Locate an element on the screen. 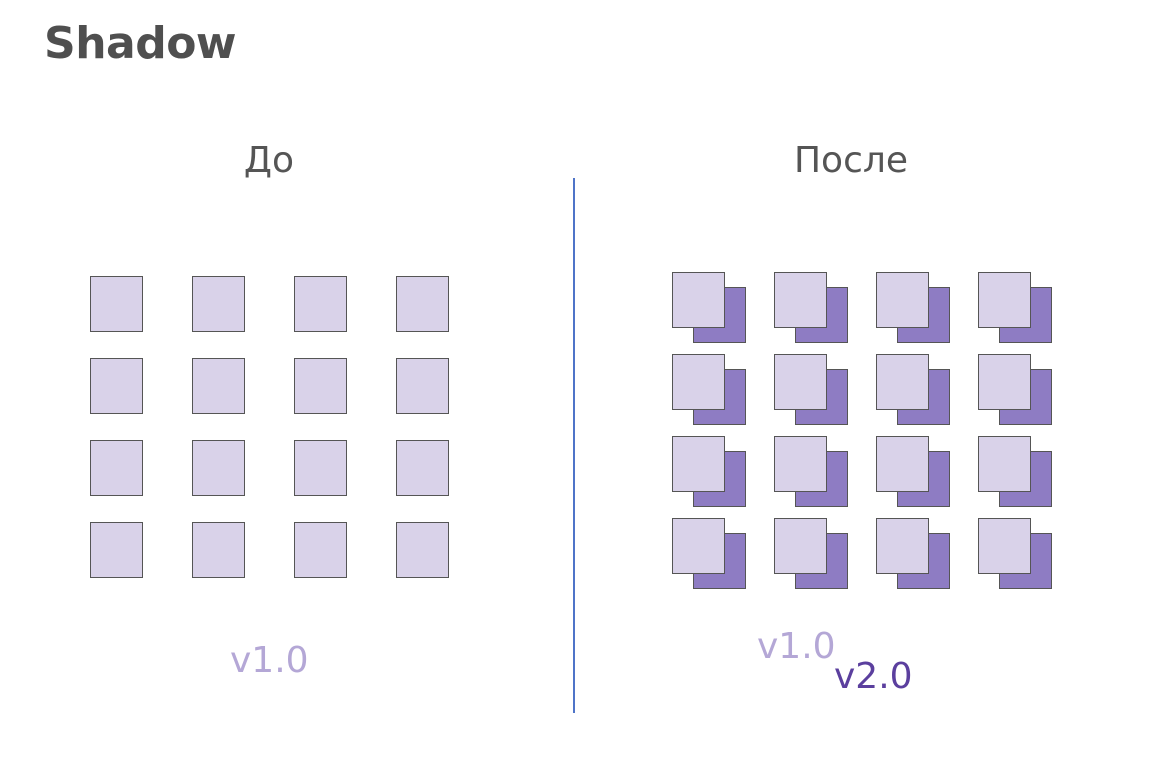  after-new-version-label: v2.0 is located at coordinates (873, 676).